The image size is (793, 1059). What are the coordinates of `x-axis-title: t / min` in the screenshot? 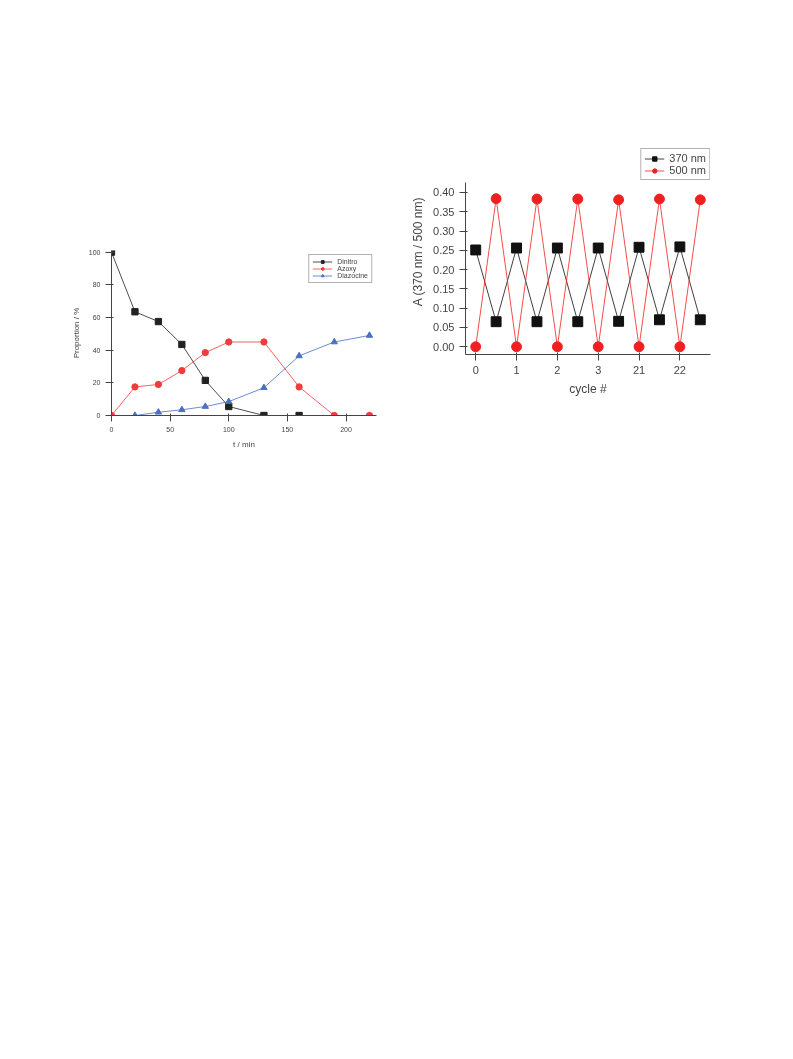 It's located at (244, 444).